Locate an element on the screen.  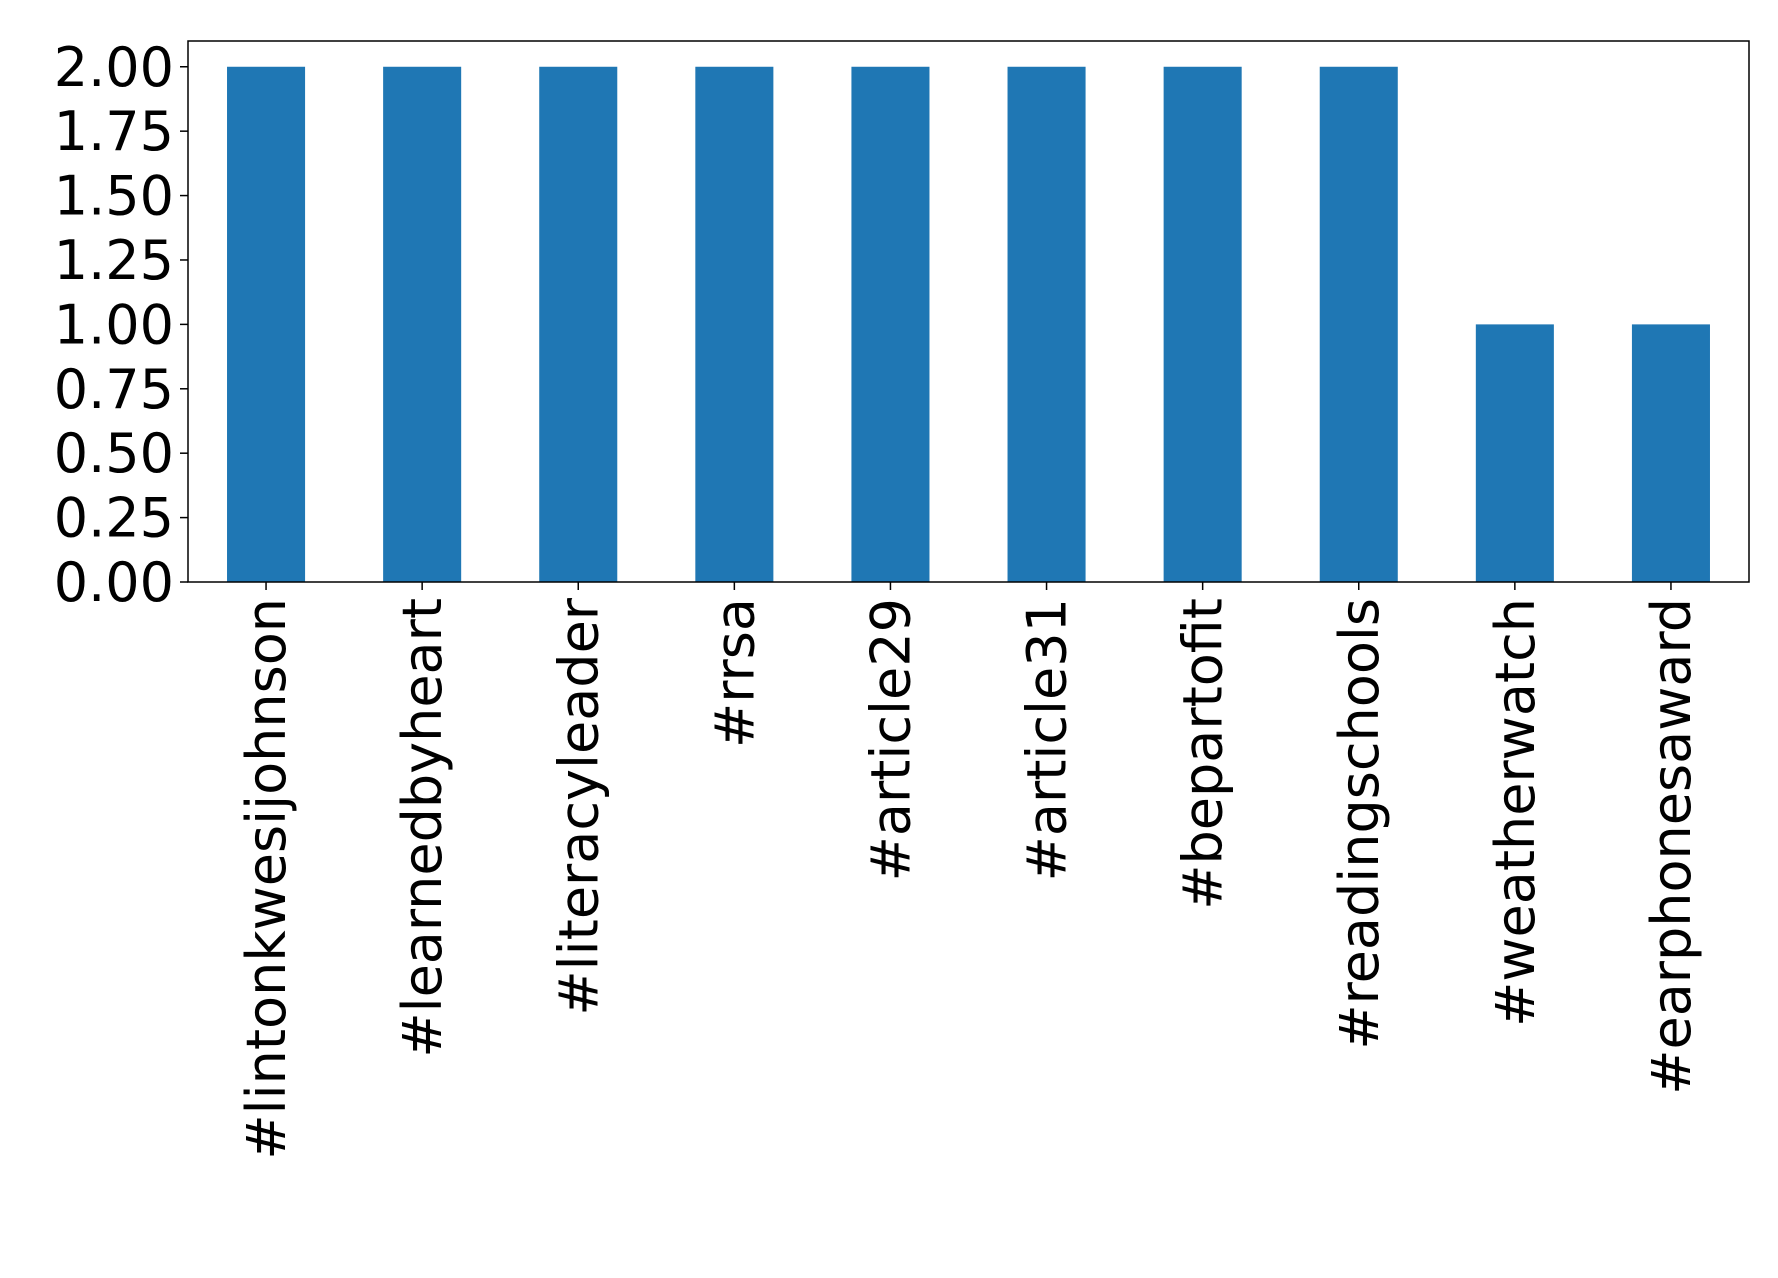
x-tick-label: #article29 is located at coordinates (890, 739).